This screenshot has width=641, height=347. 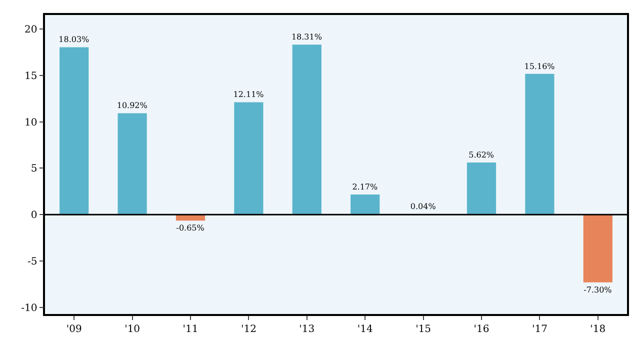 What do you see at coordinates (29, 308) in the screenshot?
I see `y-tick-label: -10` at bounding box center [29, 308].